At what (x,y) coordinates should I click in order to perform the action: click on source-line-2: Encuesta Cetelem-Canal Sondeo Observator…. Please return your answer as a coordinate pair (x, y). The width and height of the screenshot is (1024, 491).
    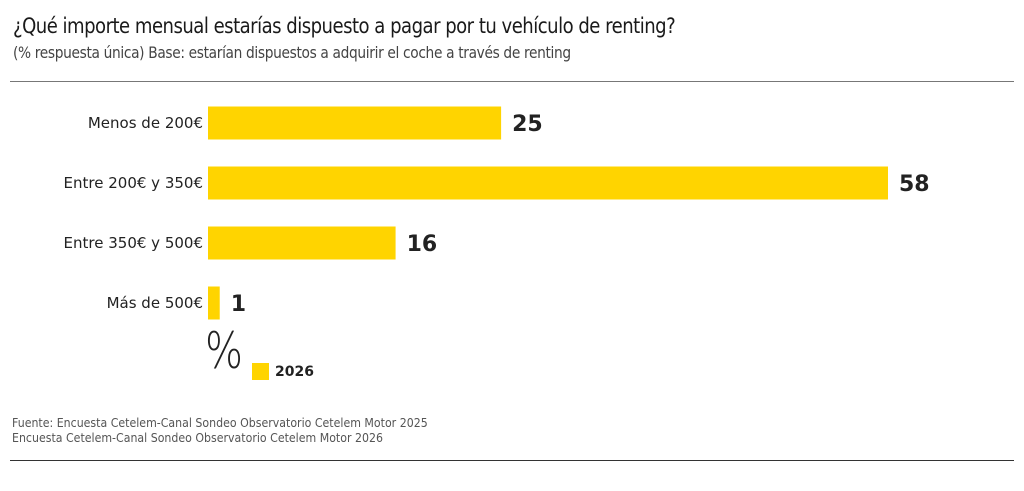
    Looking at the image, I should click on (197, 437).